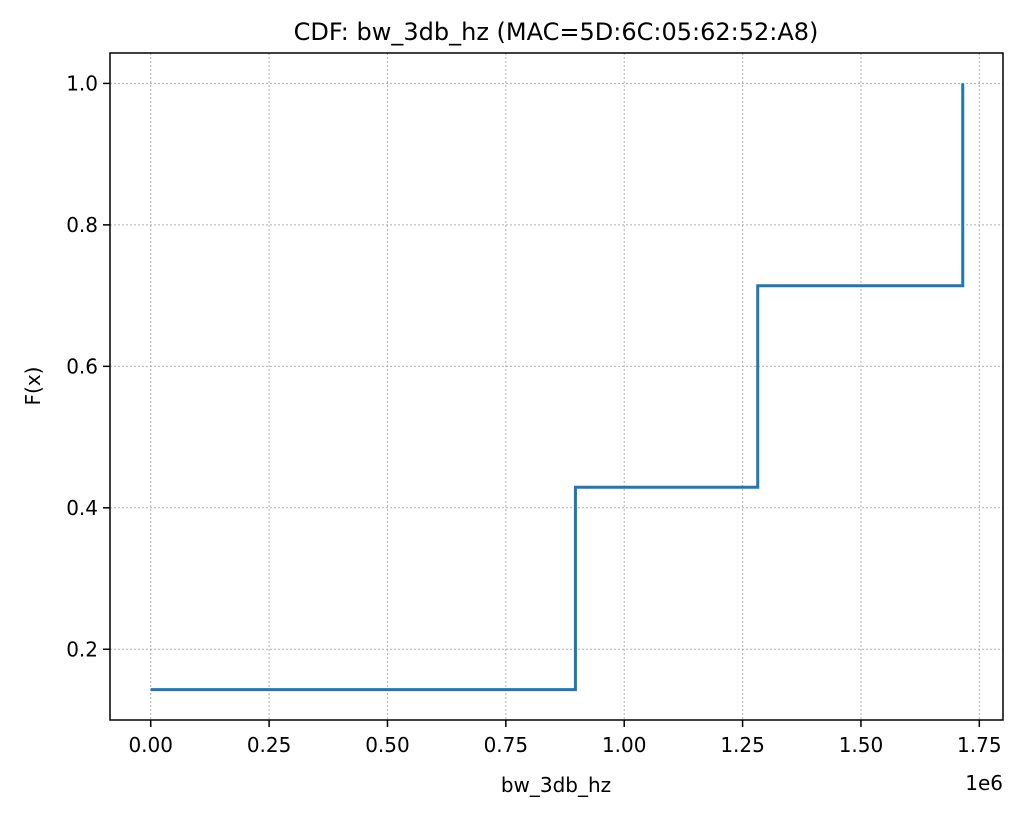 Image resolution: width=1022 pixels, height=815 pixels. I want to click on y-tick-label: 0.6, so click(82, 366).